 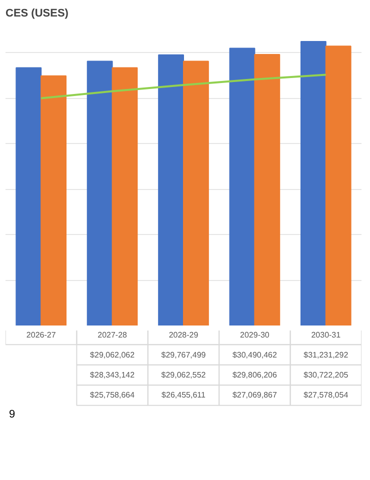 I want to click on x-tick-label: 2027-28, so click(x=113, y=335).